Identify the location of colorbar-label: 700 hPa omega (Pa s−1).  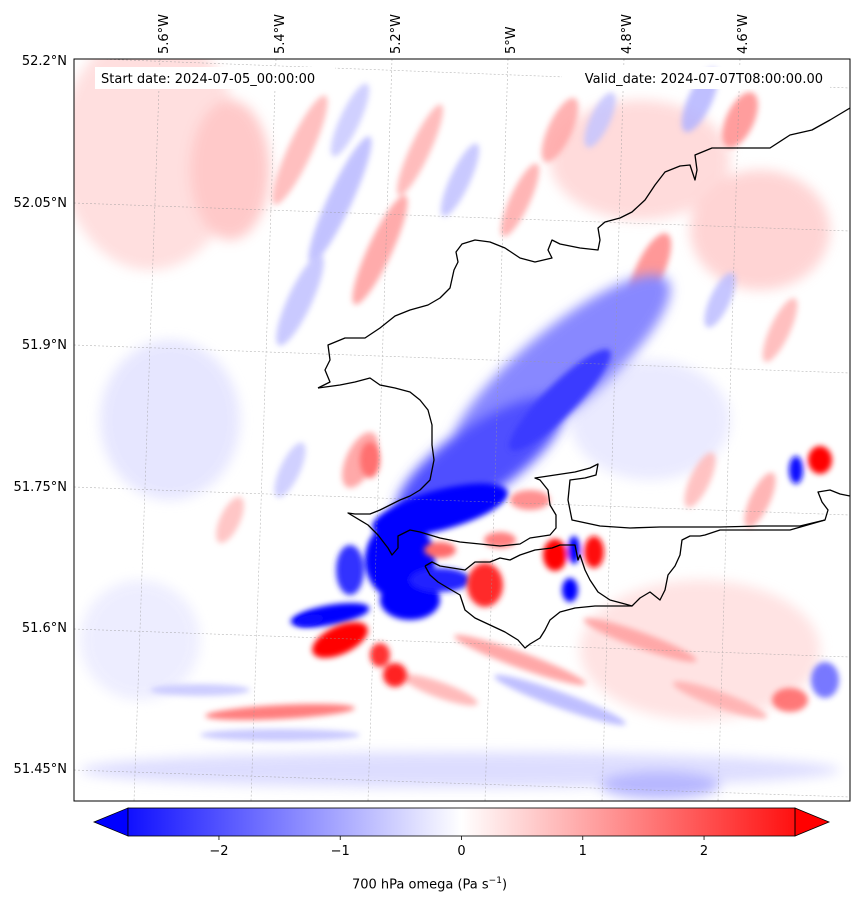
(429, 884).